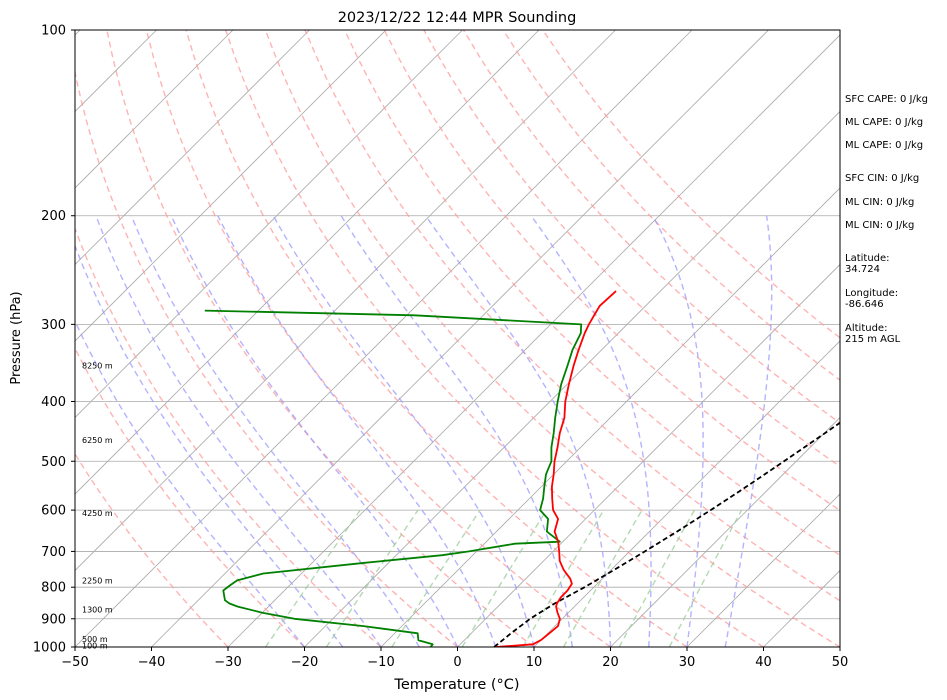 The width and height of the screenshot is (947, 700). Describe the element at coordinates (151, 662) in the screenshot. I see `x-tick-label--40: −40` at that location.